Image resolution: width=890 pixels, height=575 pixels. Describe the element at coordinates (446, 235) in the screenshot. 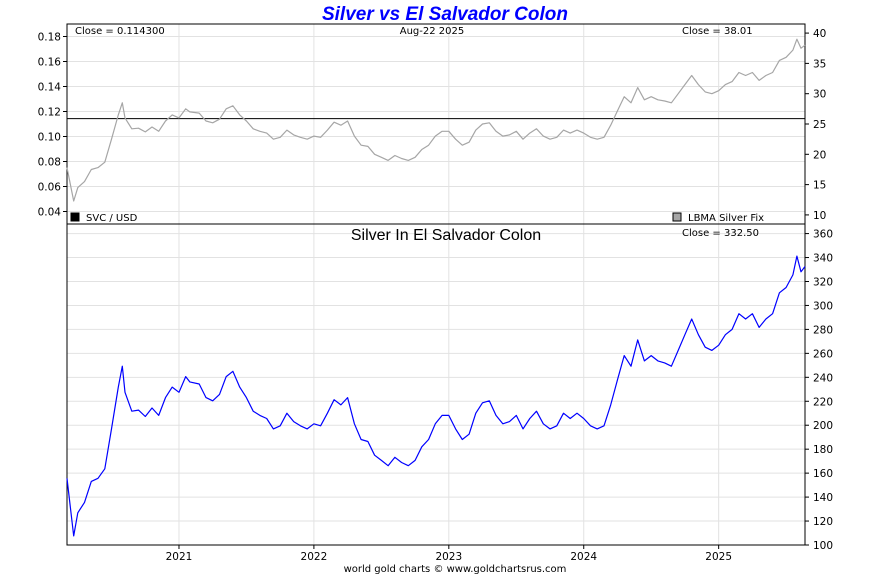

I see `bottom-subtitle: Silver In El Salvador Colon` at that location.